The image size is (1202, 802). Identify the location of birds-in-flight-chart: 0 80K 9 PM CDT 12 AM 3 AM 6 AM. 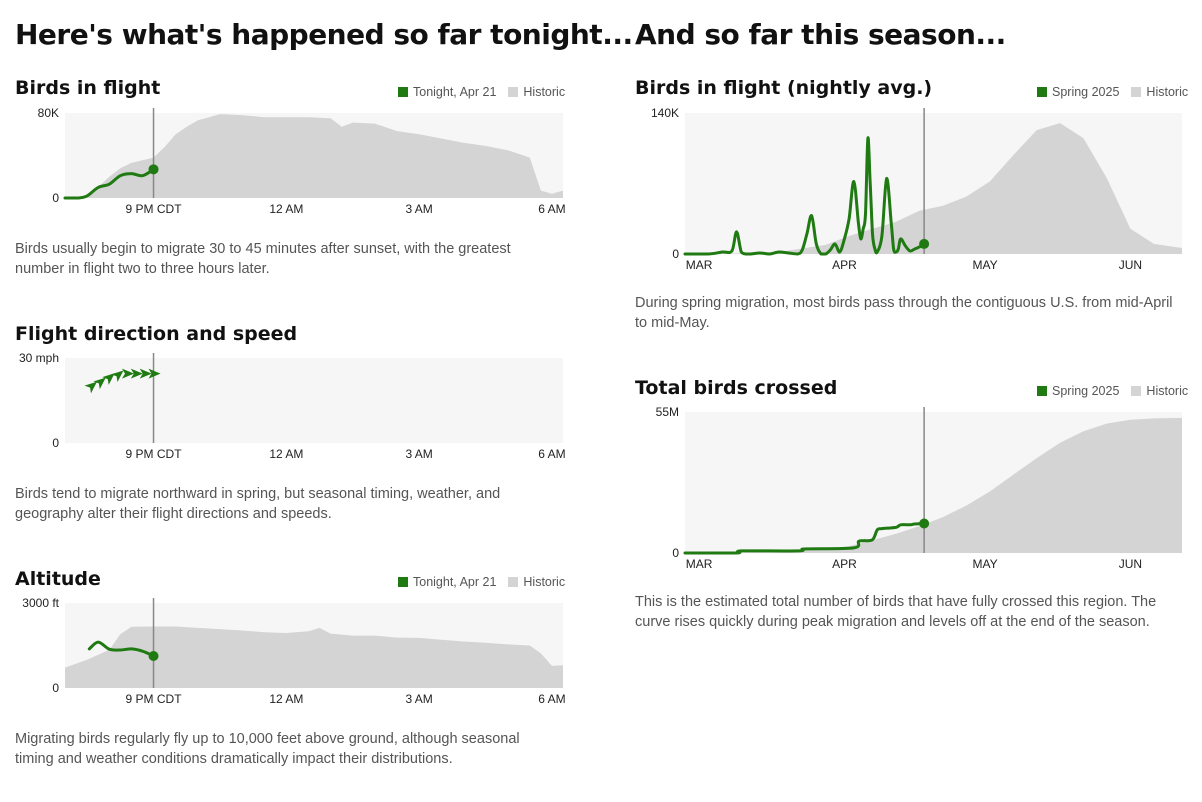
(302, 161).